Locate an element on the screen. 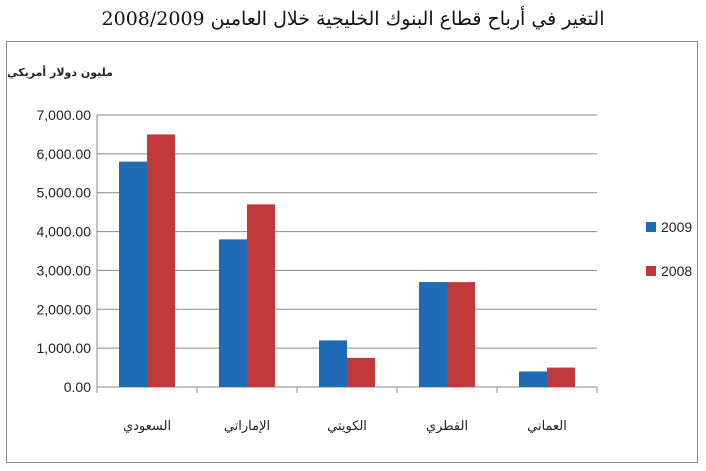 Image resolution: width=706 pixels, height=471 pixels. y-tick-label: 5,000.00 is located at coordinates (64, 193).